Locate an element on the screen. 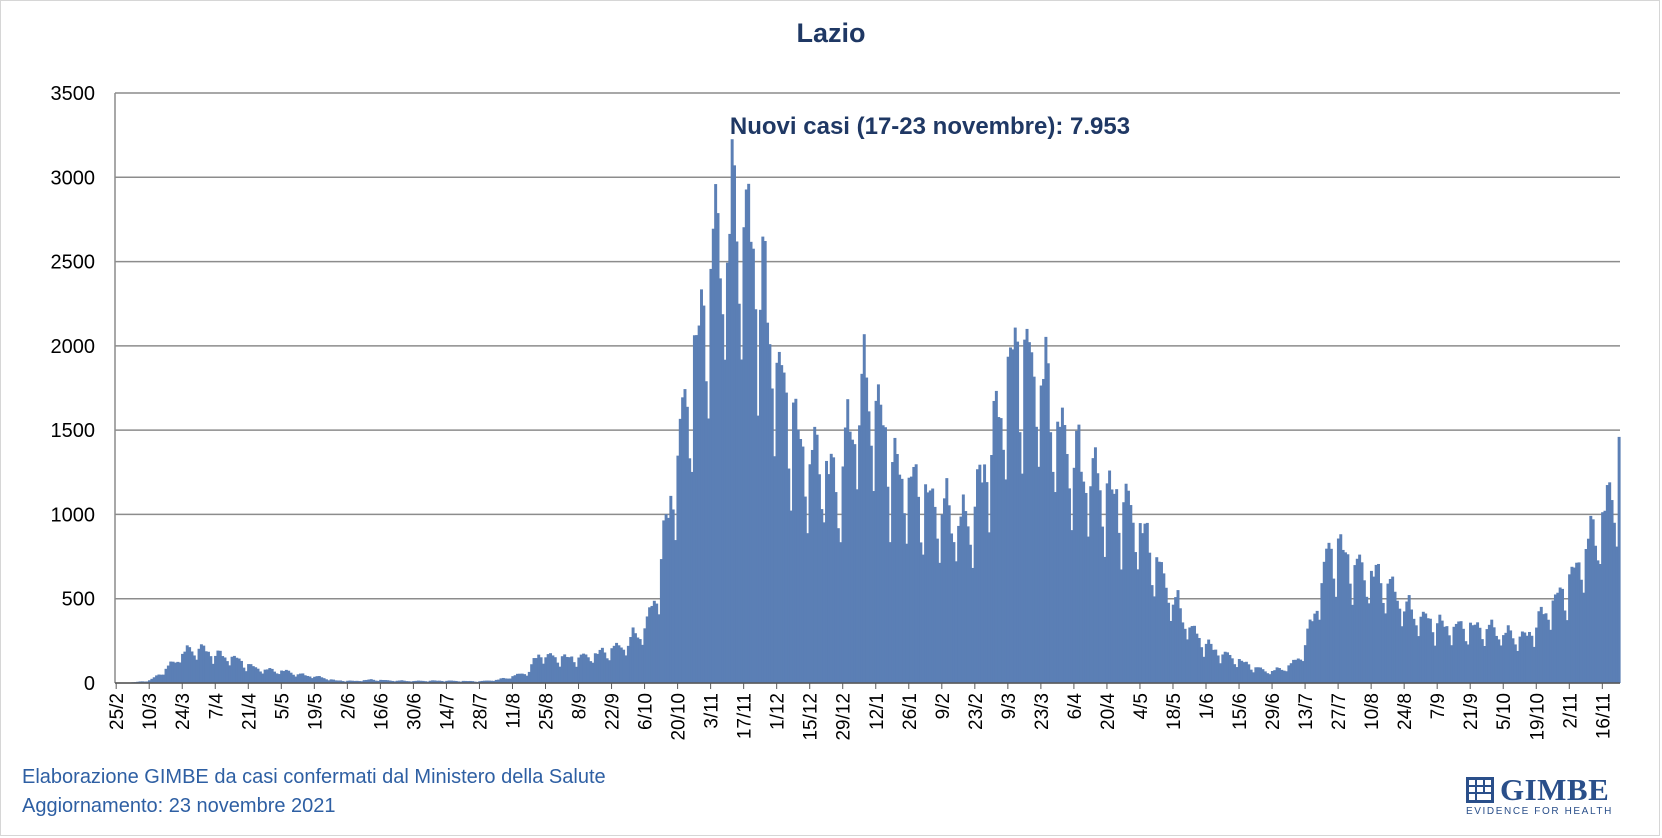  gimbe-logo: GIMBE EVIDENCE FOR HEALTH is located at coordinates (1546, 796).